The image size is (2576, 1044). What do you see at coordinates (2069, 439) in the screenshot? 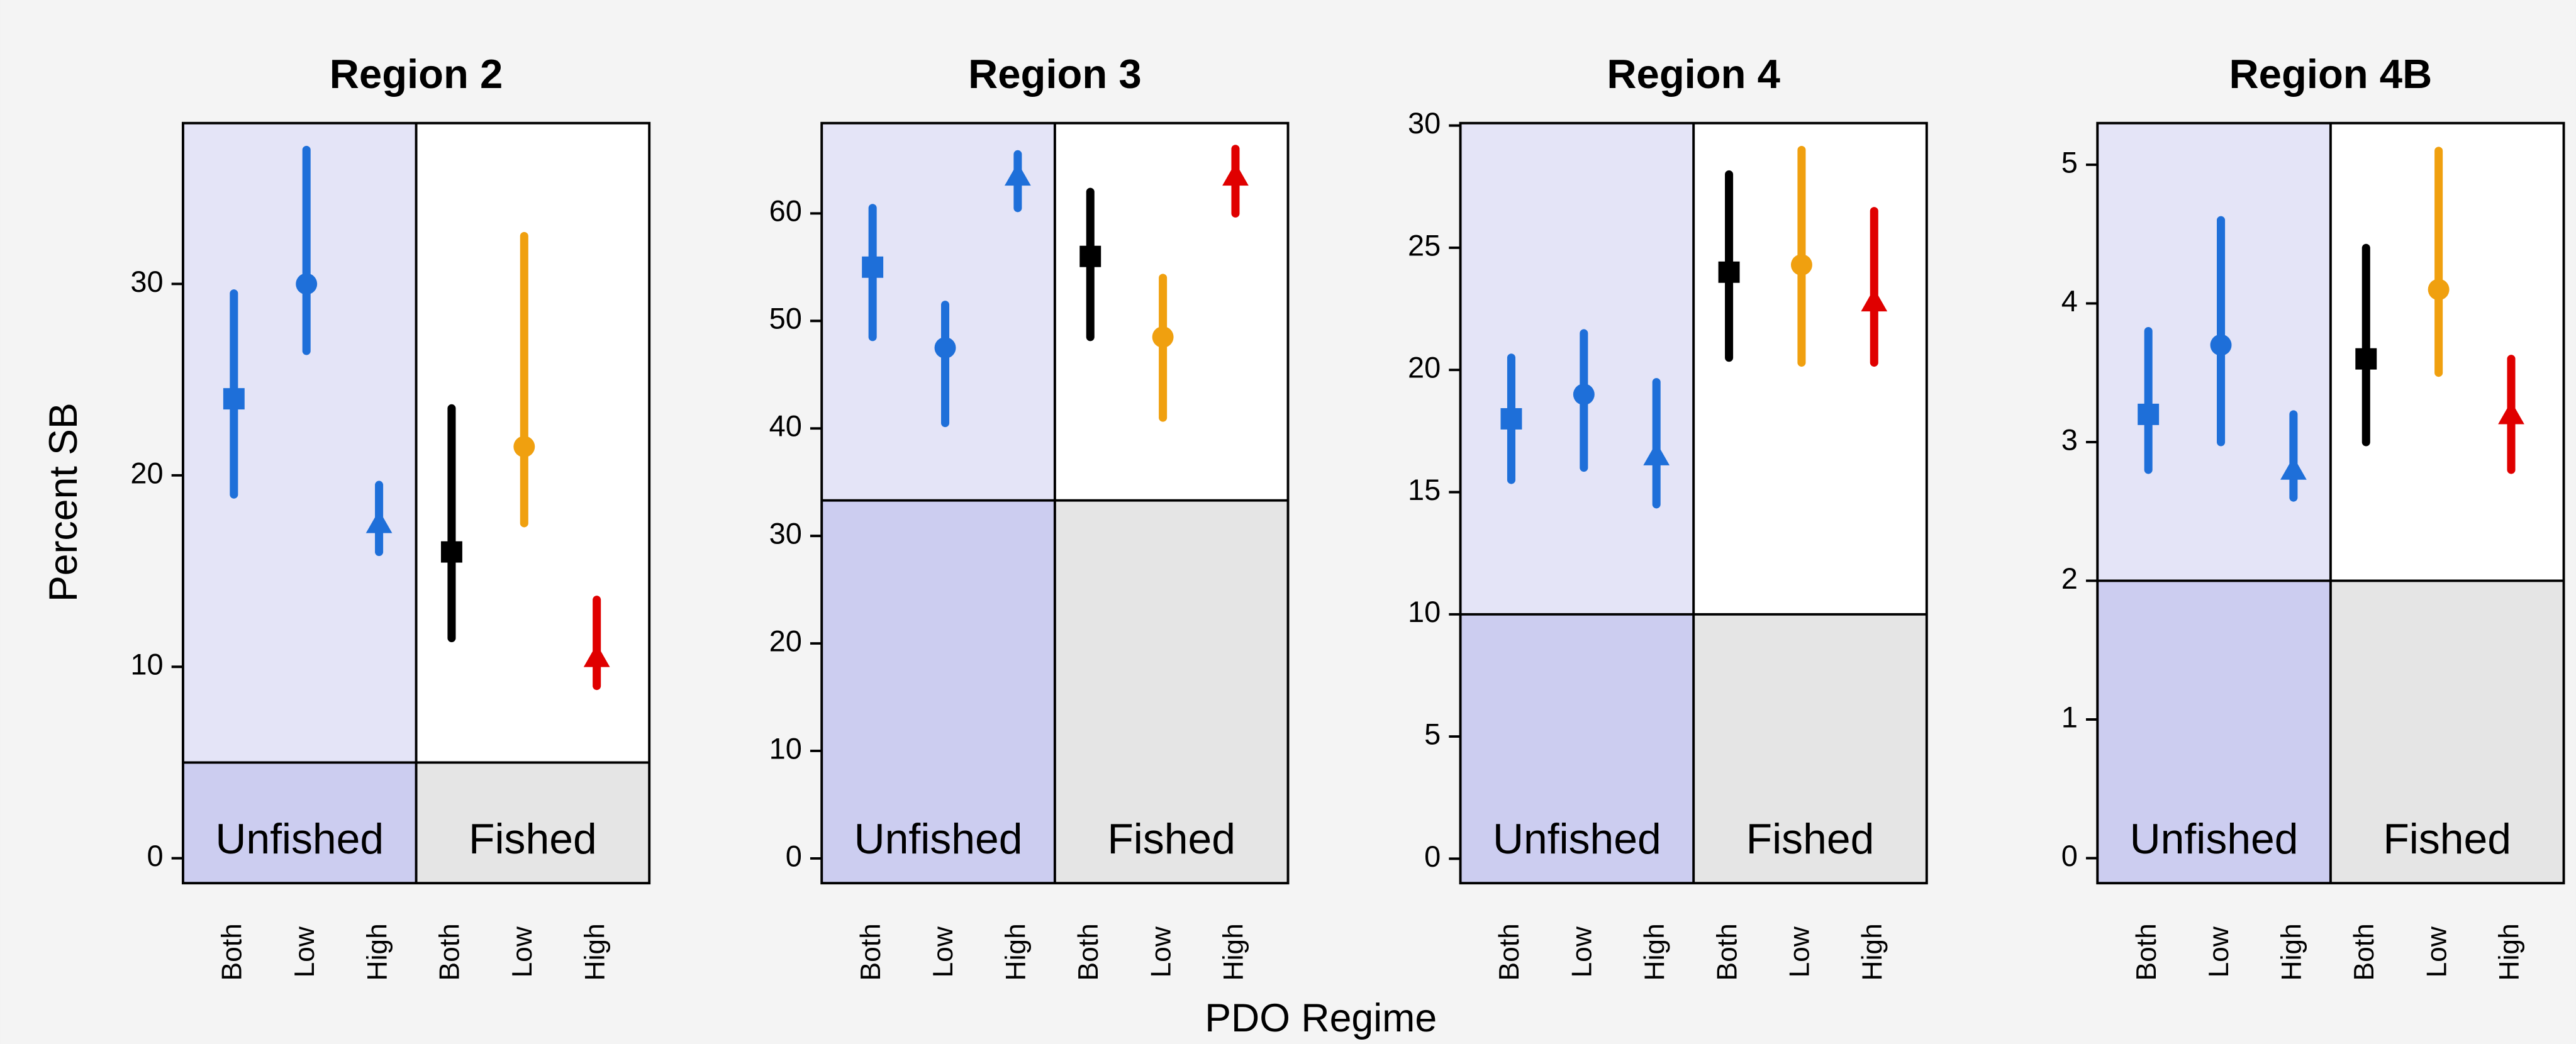
I see `y-tick-label: 3` at bounding box center [2069, 439].